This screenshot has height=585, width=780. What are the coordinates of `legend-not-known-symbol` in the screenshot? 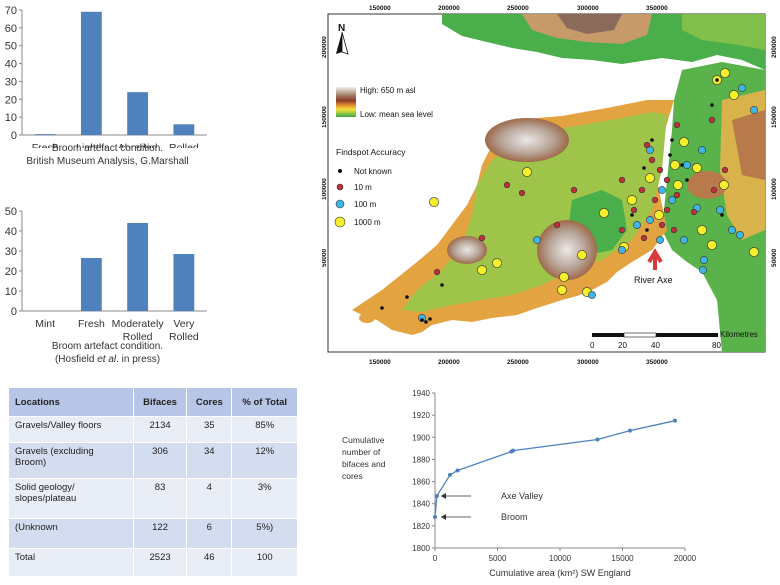 It's located at (340, 171).